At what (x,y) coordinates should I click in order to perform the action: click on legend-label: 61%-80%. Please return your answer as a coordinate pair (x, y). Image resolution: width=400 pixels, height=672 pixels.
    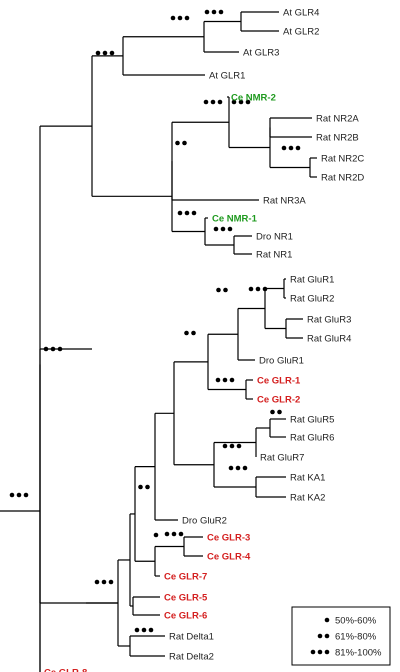
    Looking at the image, I should click on (356, 637).